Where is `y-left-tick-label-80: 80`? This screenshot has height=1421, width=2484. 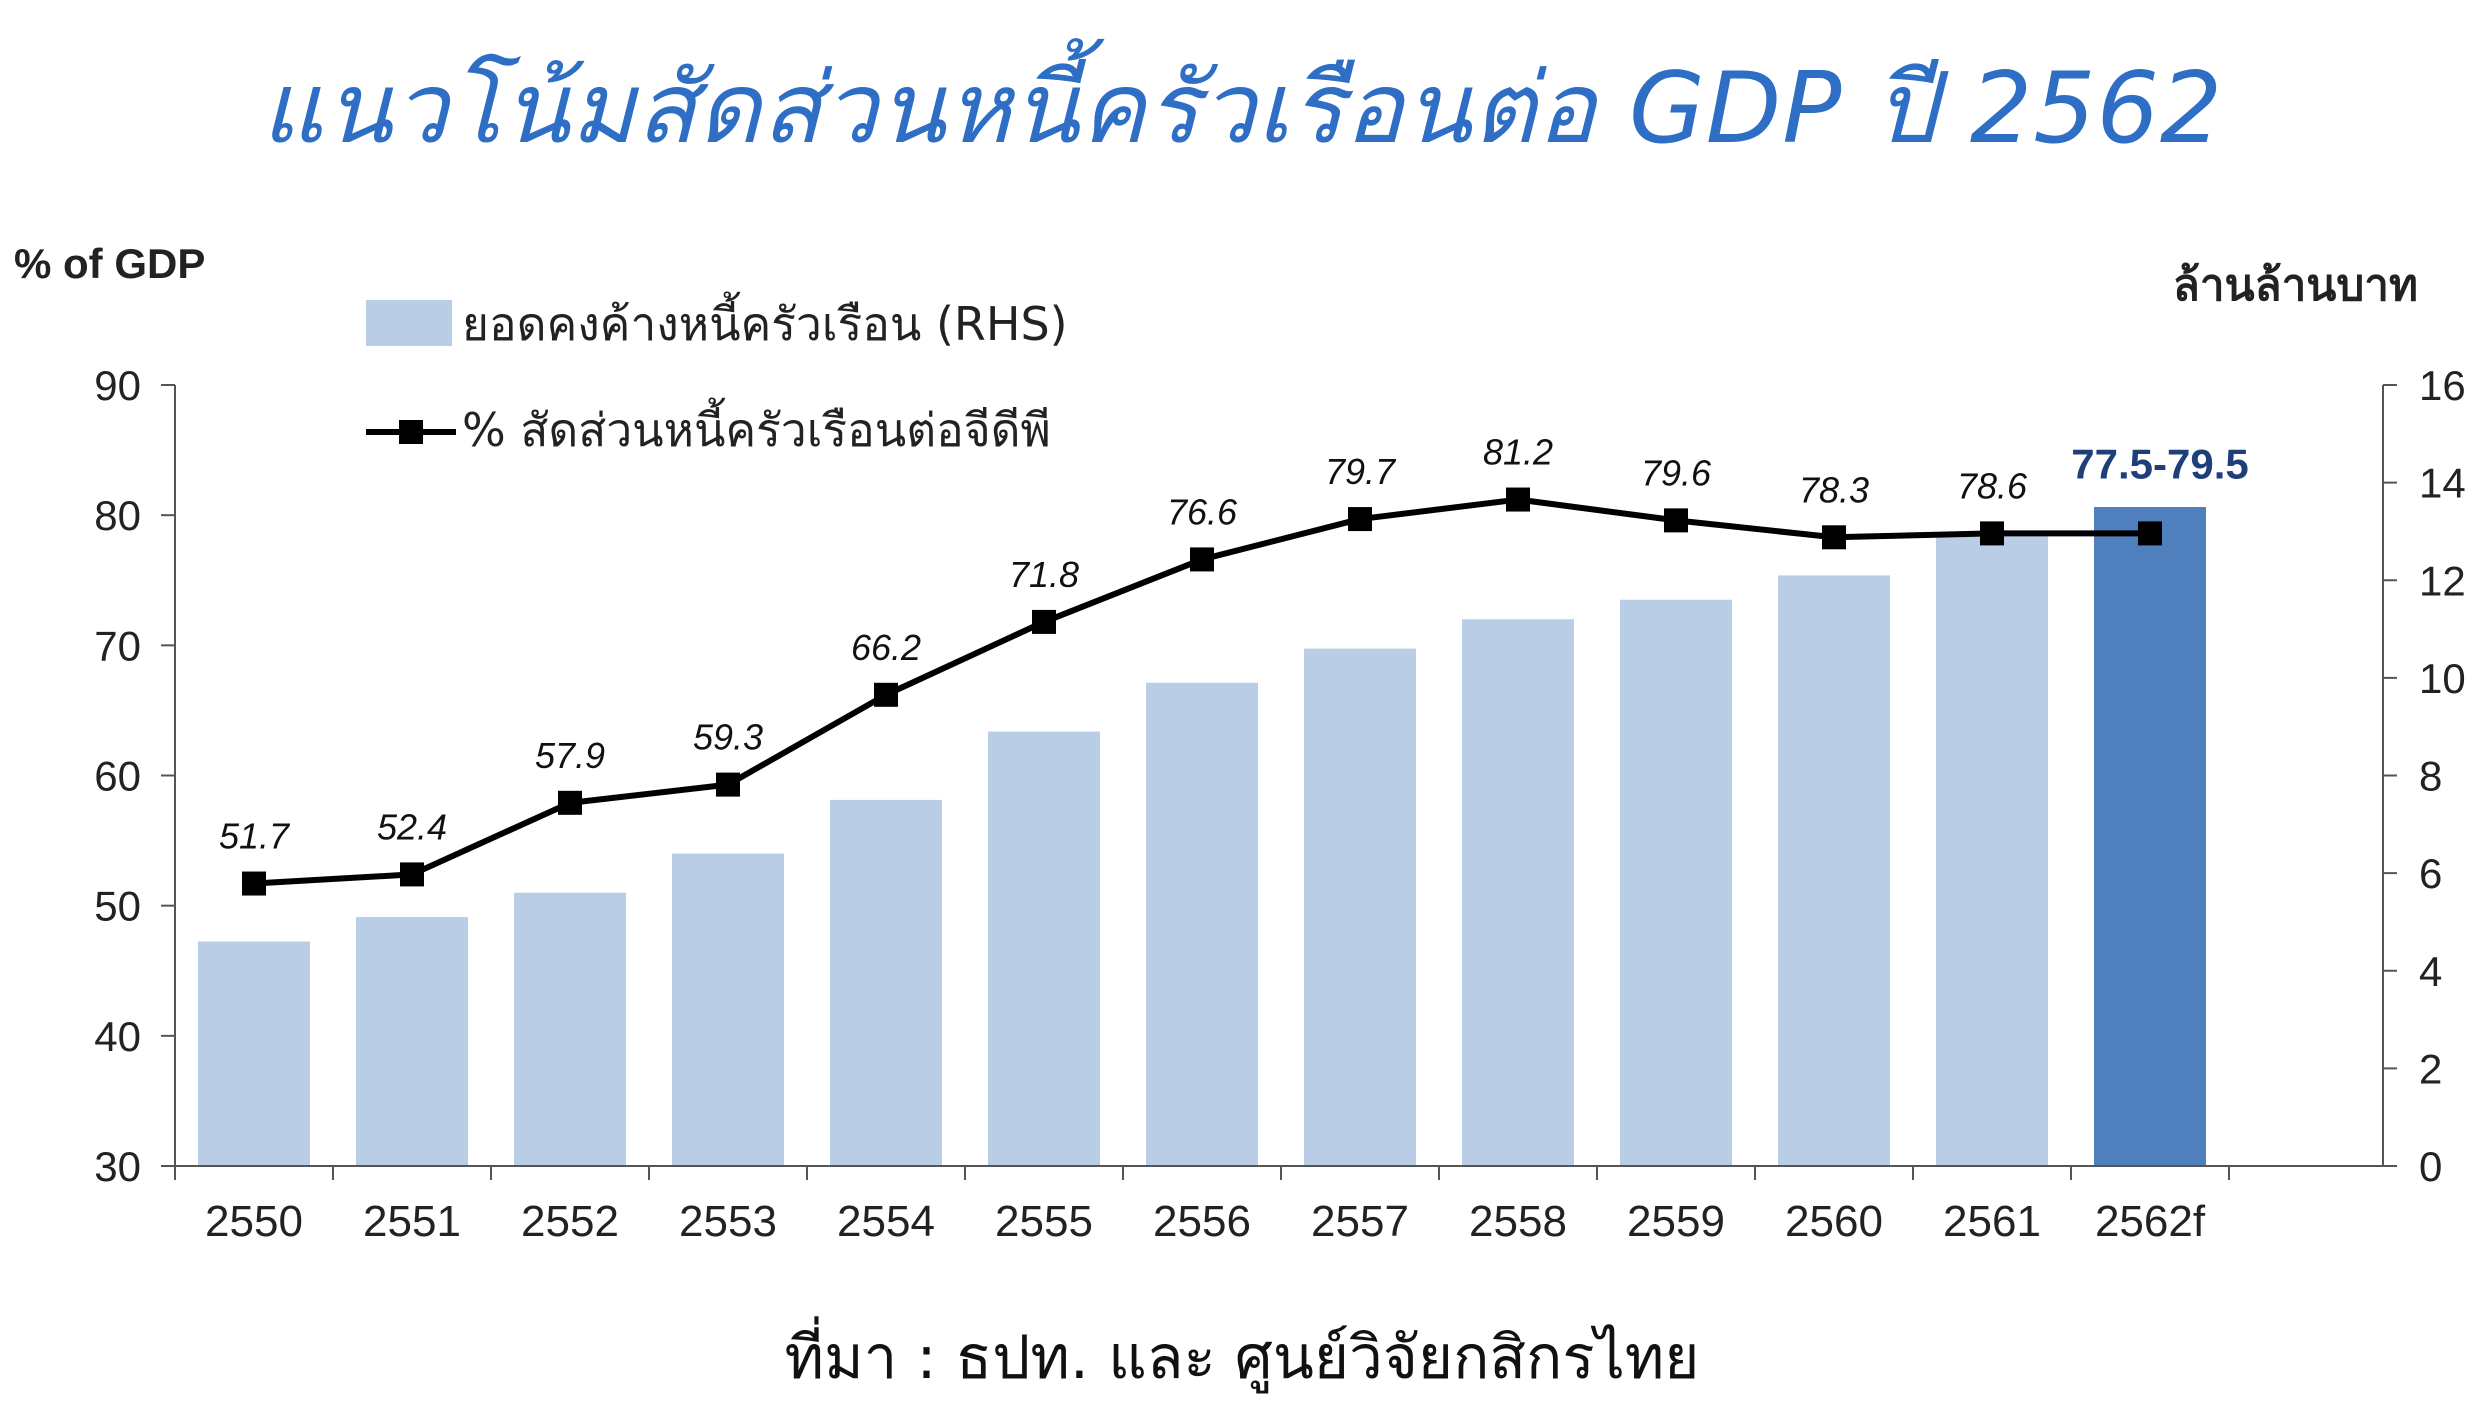 y-left-tick-label-80: 80 is located at coordinates (117, 515).